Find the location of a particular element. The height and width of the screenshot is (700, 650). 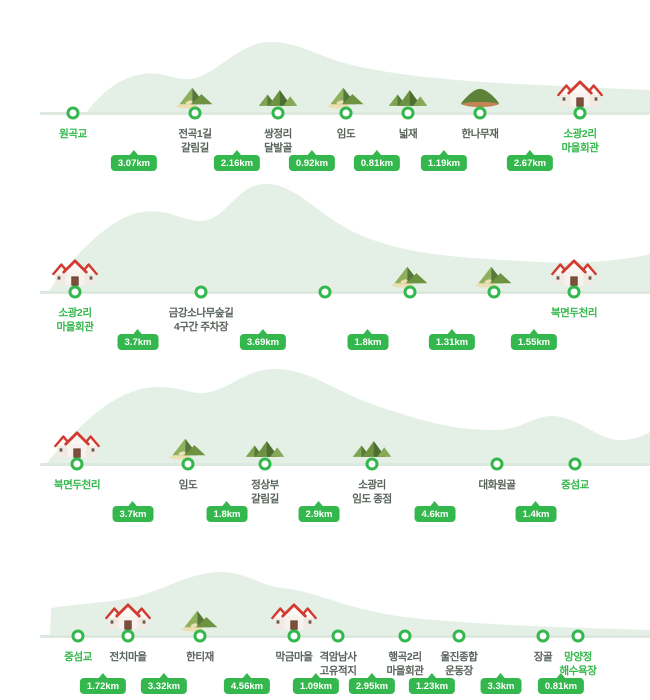

distance-value: 2.16km is located at coordinates (237, 163).